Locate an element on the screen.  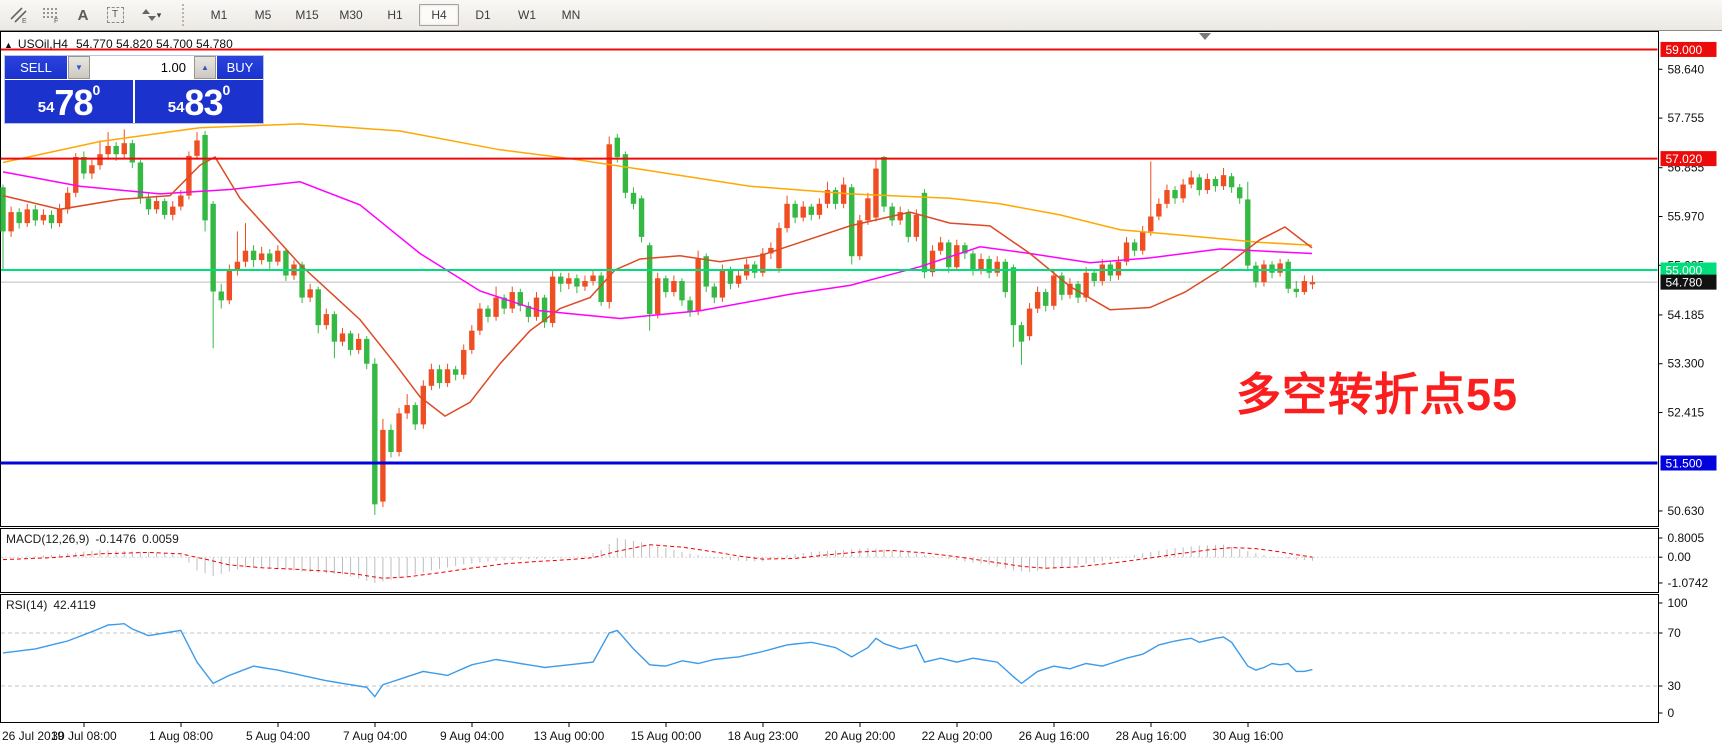
buy-price-big: 83 is located at coordinates (203, 102).